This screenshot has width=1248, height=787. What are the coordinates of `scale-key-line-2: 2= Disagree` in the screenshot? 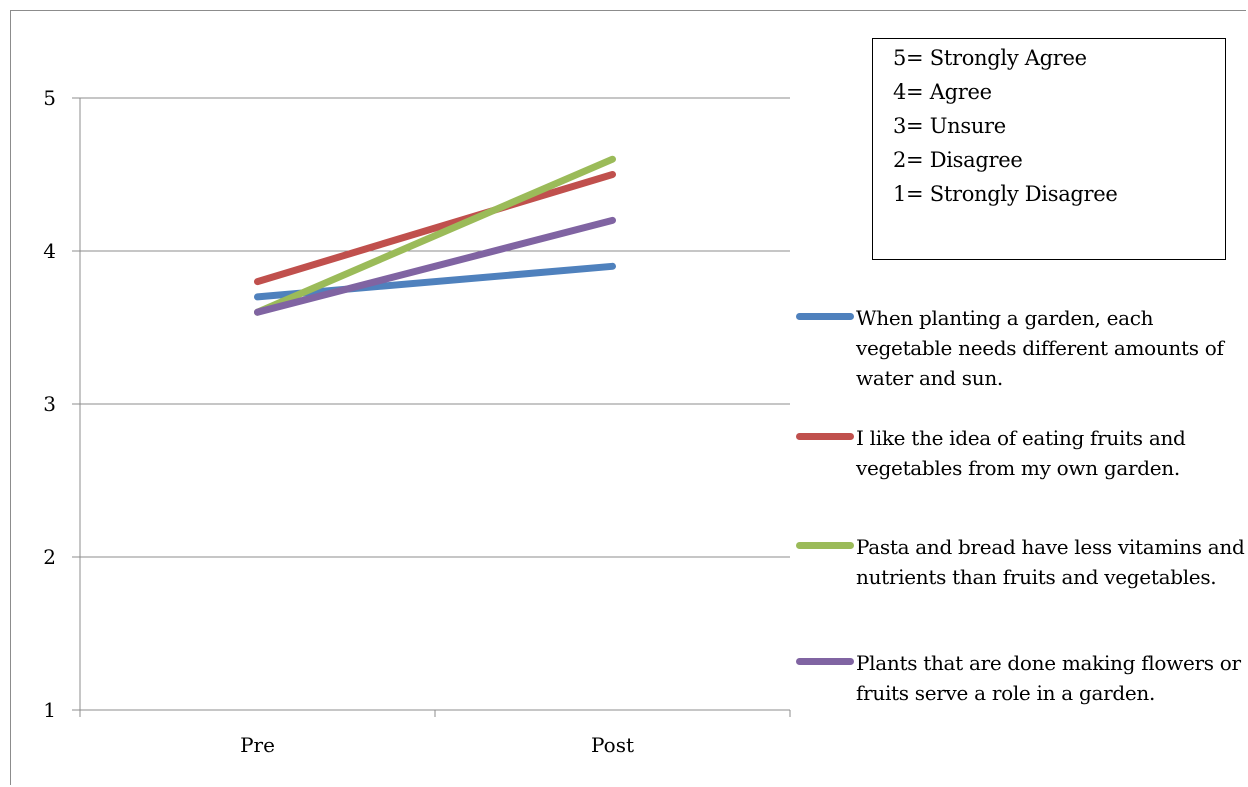 It's located at (958, 160).